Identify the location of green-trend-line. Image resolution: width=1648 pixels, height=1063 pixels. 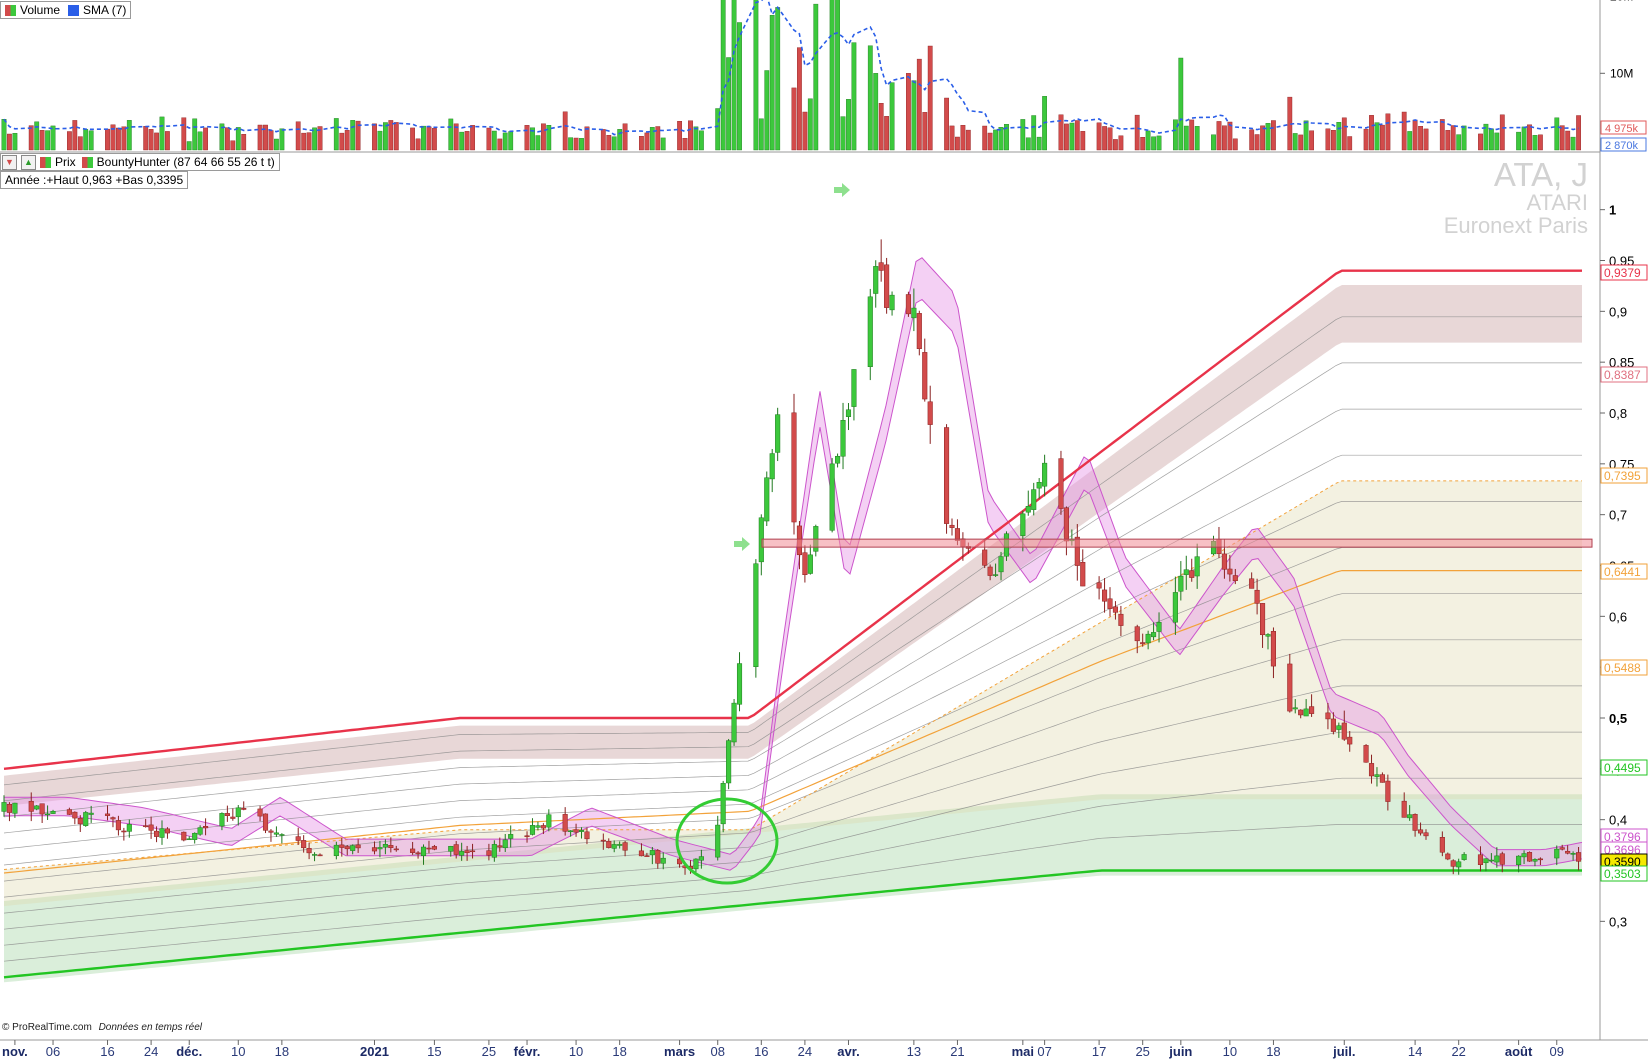
(792, 924).